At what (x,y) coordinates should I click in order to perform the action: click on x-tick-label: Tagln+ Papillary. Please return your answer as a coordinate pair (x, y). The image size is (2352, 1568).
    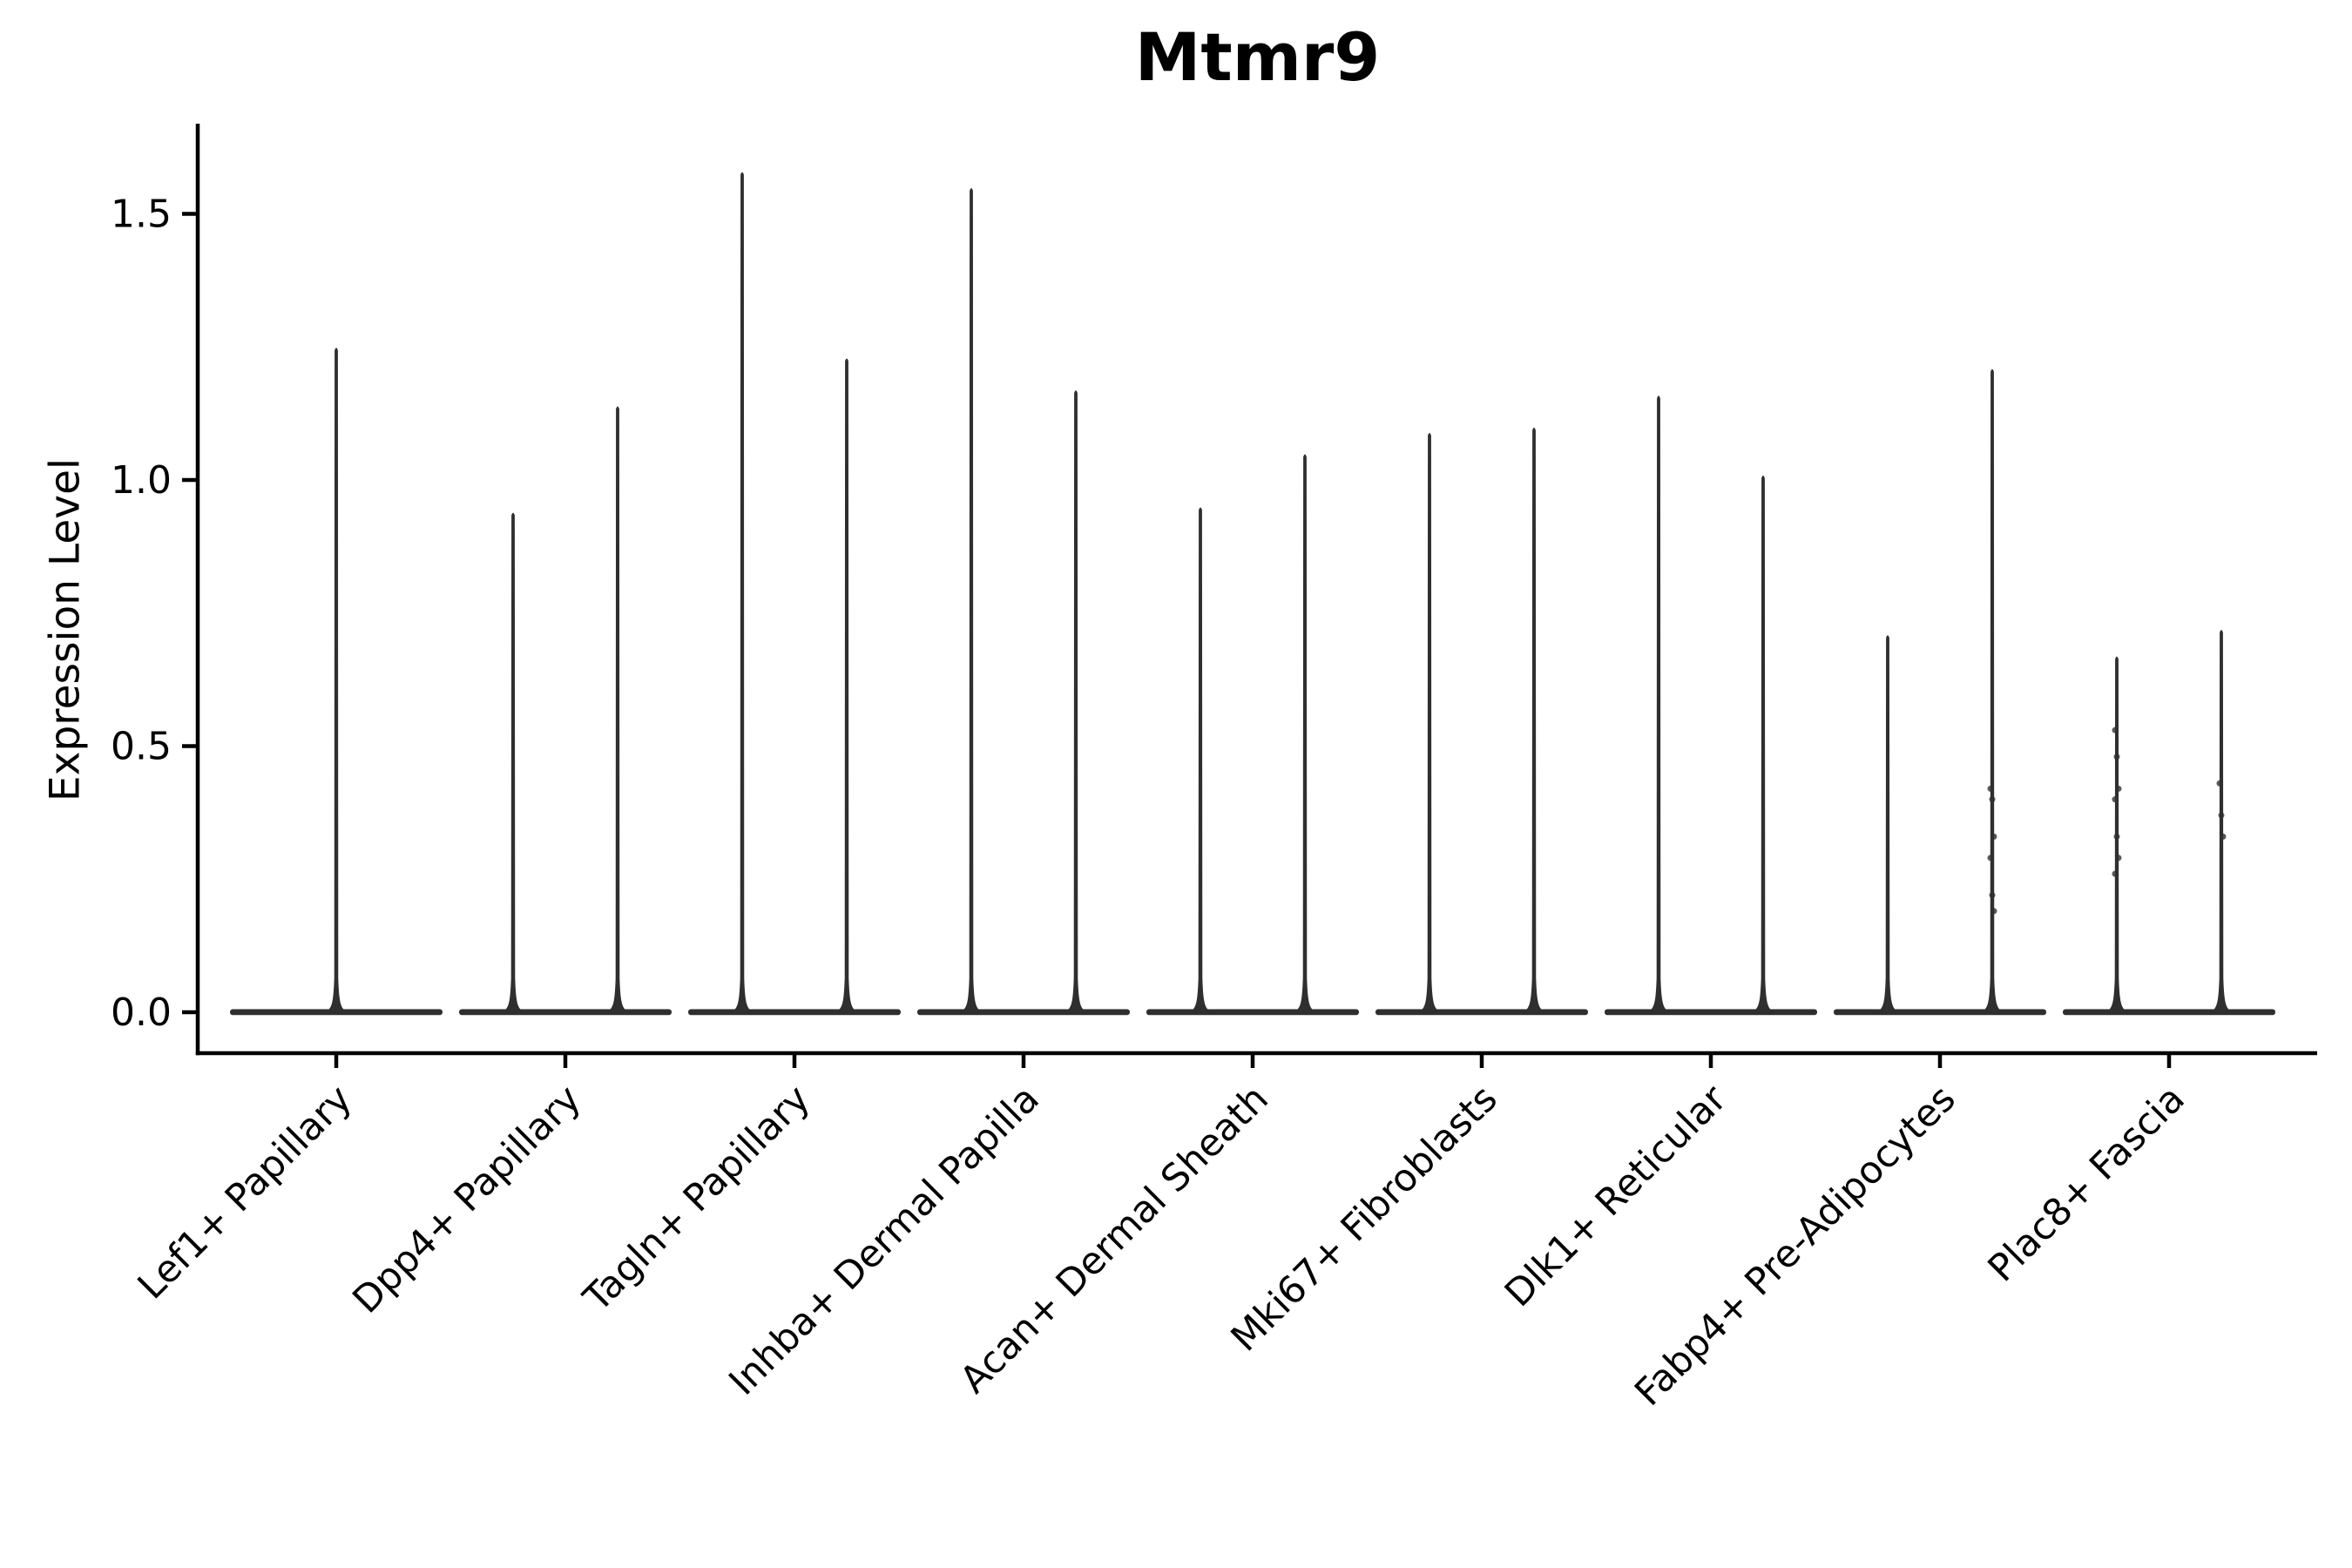
    Looking at the image, I should click on (697, 1199).